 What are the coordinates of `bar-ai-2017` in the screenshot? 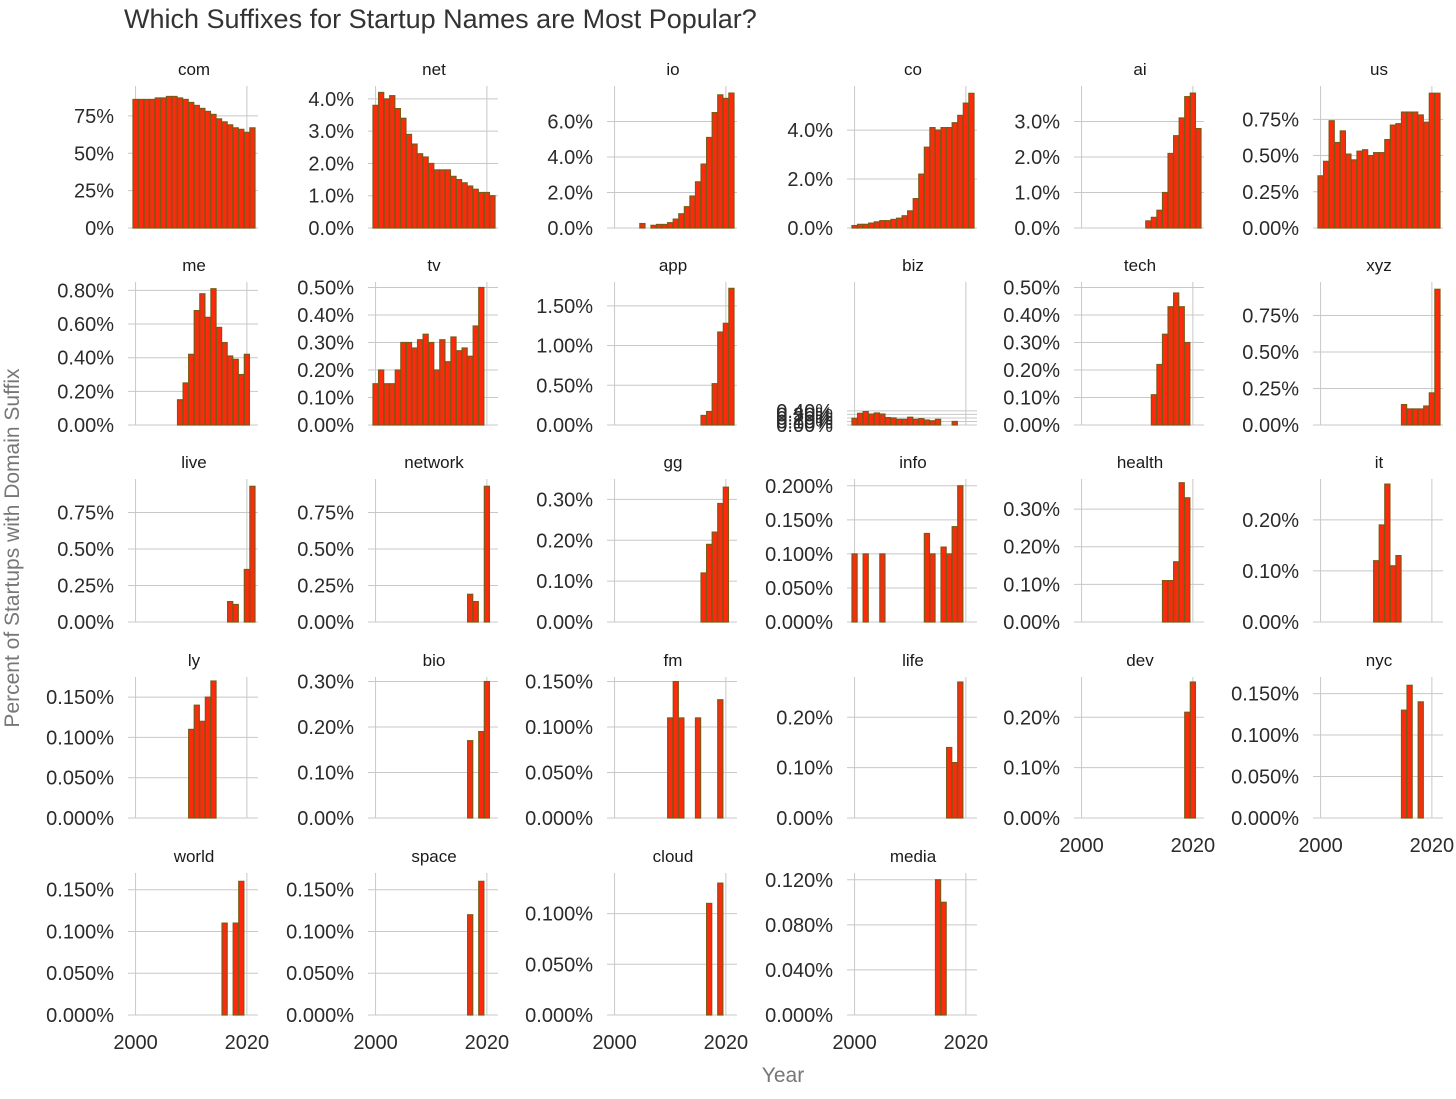 It's located at (1176, 182).